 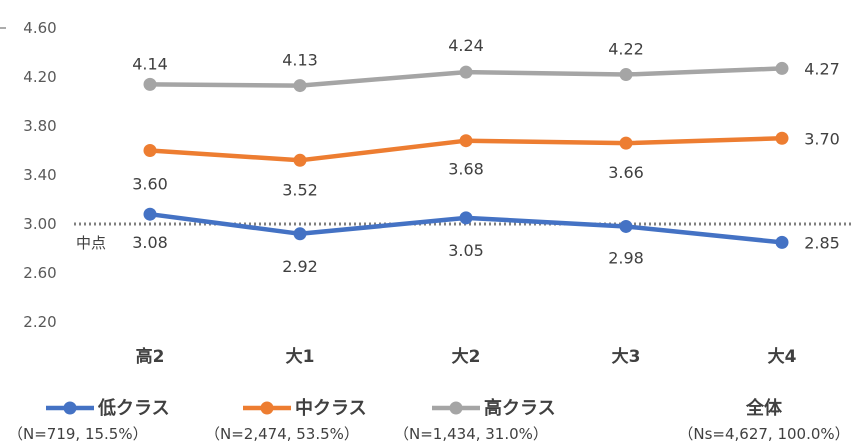 What do you see at coordinates (150, 242) in the screenshot?
I see `data-label: 3.08` at bounding box center [150, 242].